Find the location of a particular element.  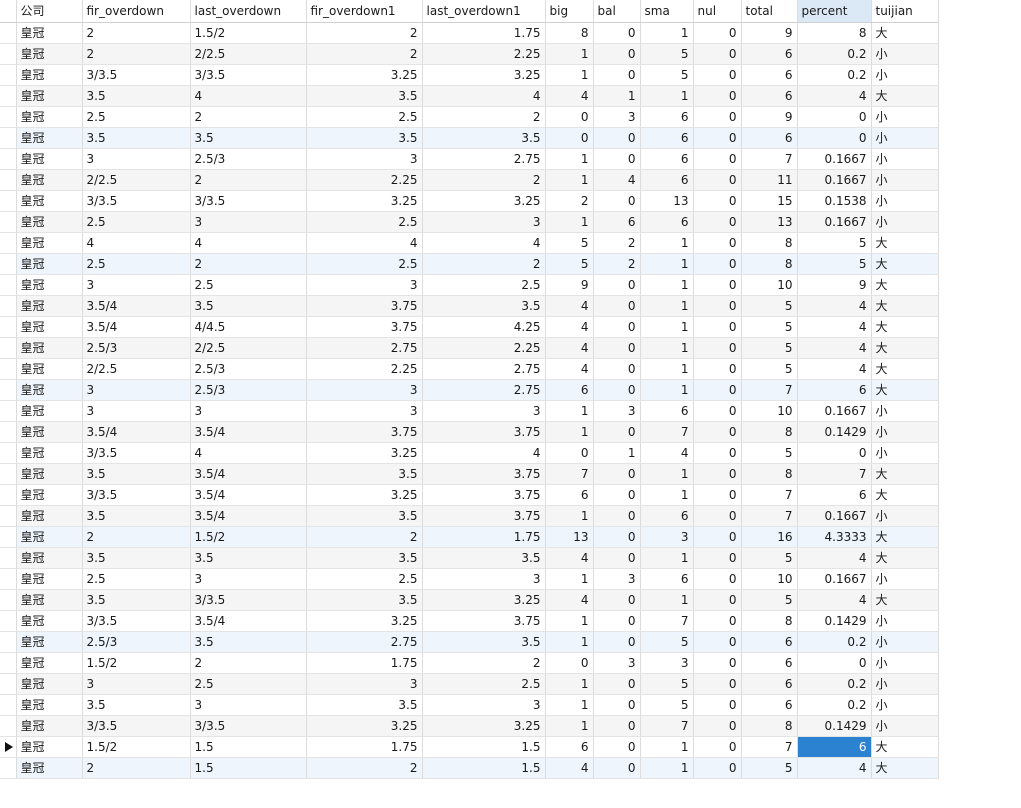

cell-fir-overdown1: 4 is located at coordinates (364, 243).